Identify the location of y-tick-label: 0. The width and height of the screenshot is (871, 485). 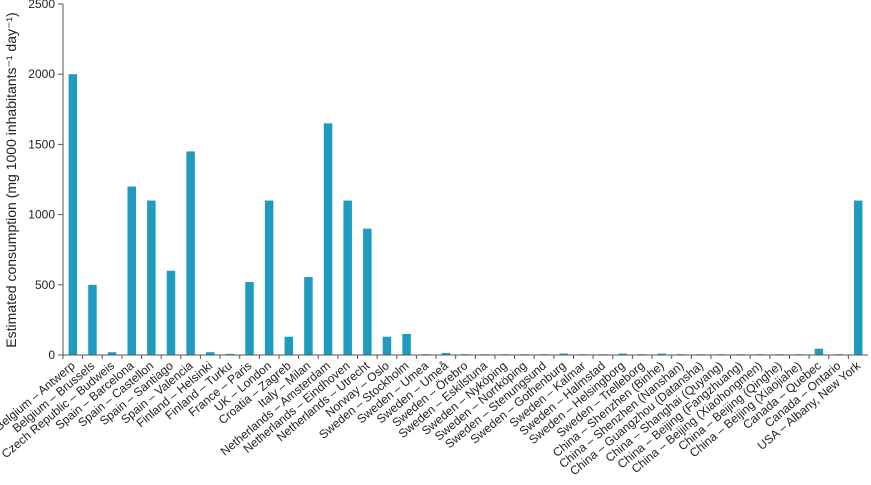
(51, 355).